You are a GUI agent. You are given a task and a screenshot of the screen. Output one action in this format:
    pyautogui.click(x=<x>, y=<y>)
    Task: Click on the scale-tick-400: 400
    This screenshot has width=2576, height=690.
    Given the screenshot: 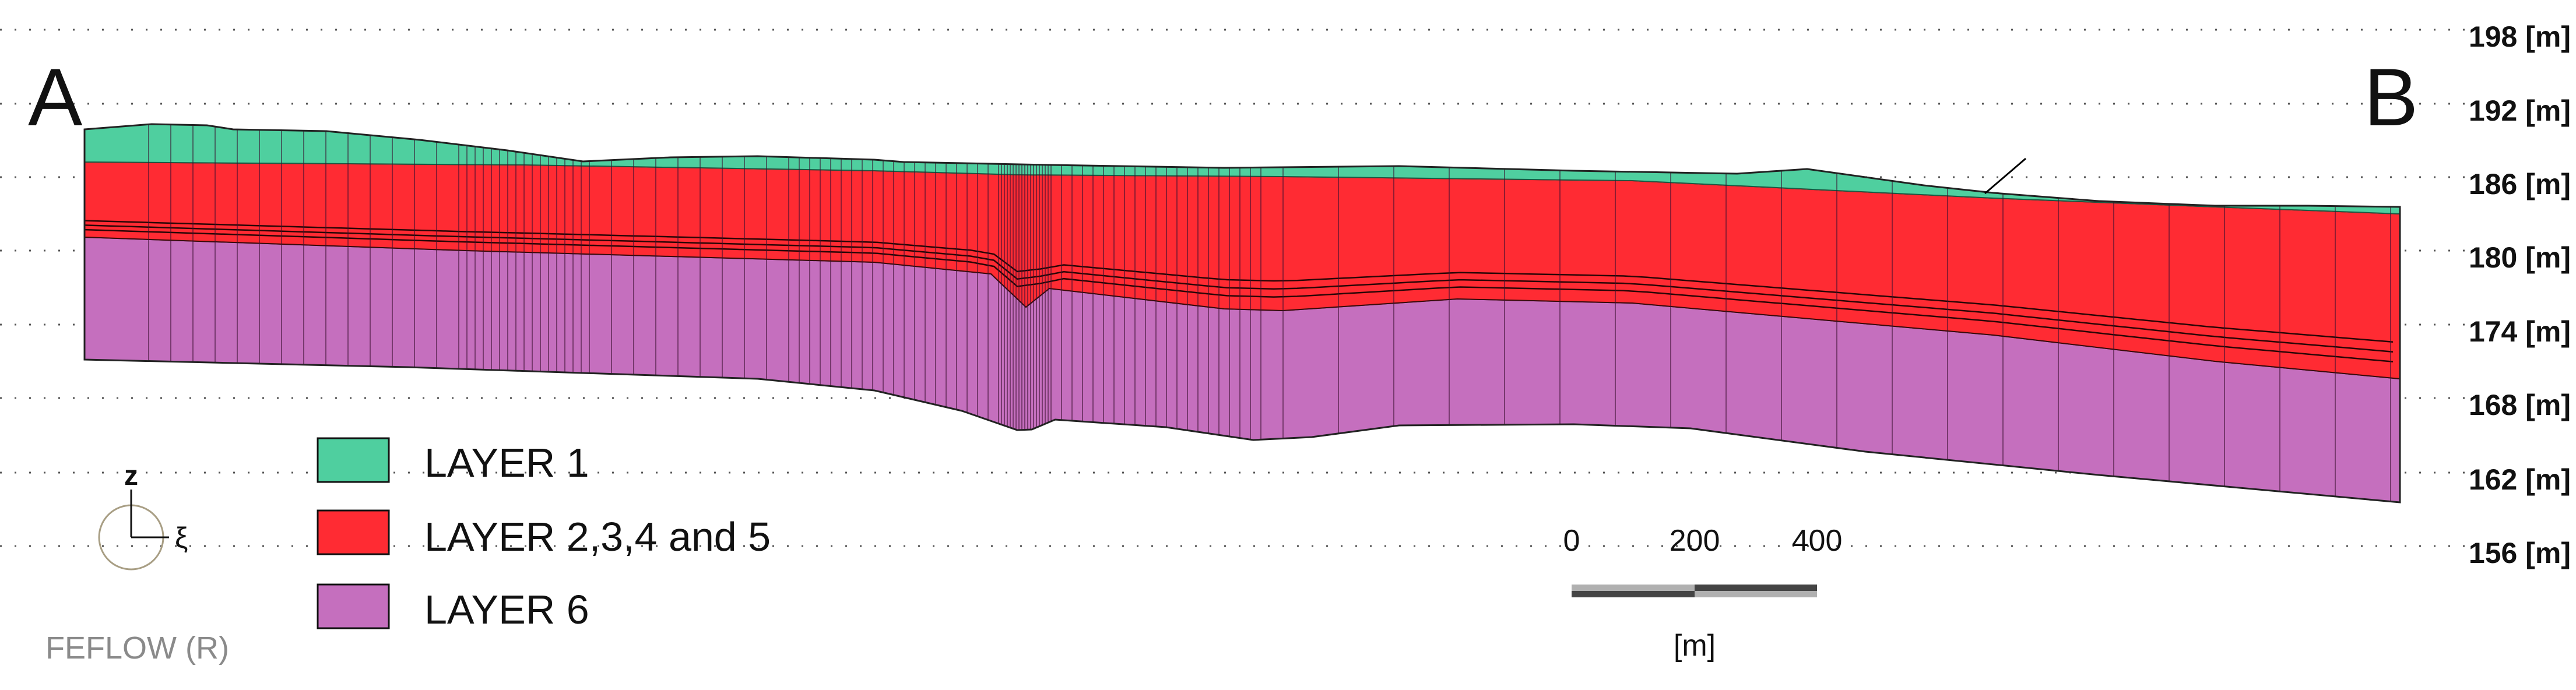 What is the action you would take?
    pyautogui.click(x=1817, y=541)
    